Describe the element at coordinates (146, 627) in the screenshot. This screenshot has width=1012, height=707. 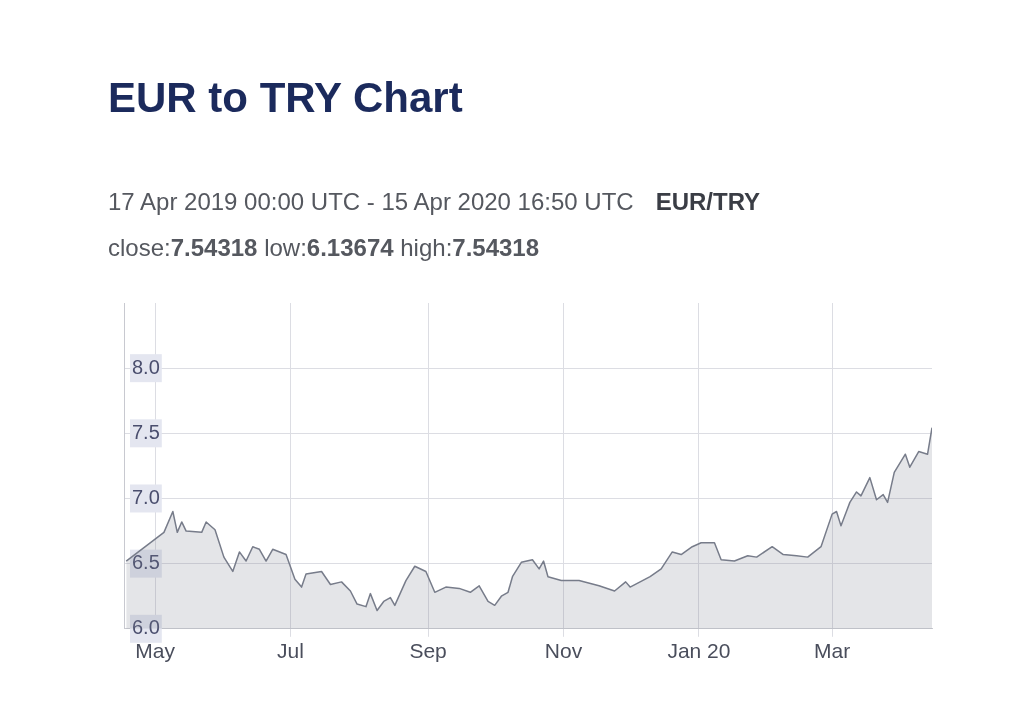
I see `y-tick-label: 6.0` at that location.